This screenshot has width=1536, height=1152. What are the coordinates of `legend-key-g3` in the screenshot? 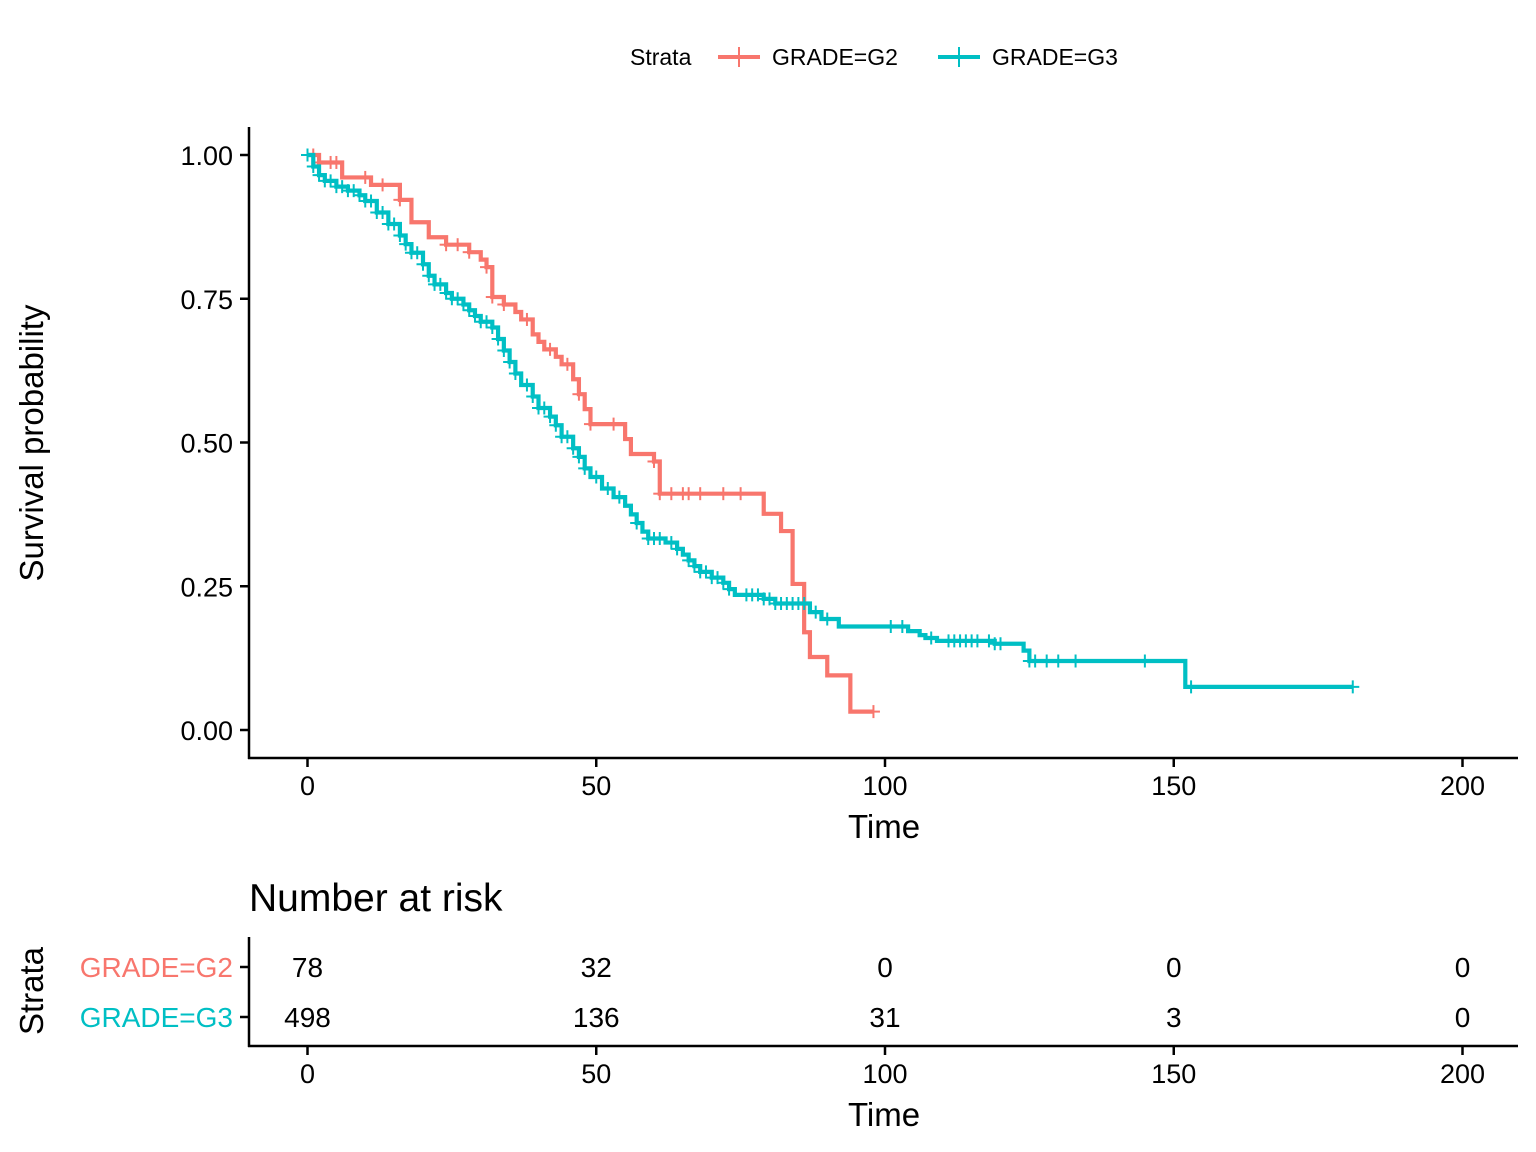 It's located at (959, 57).